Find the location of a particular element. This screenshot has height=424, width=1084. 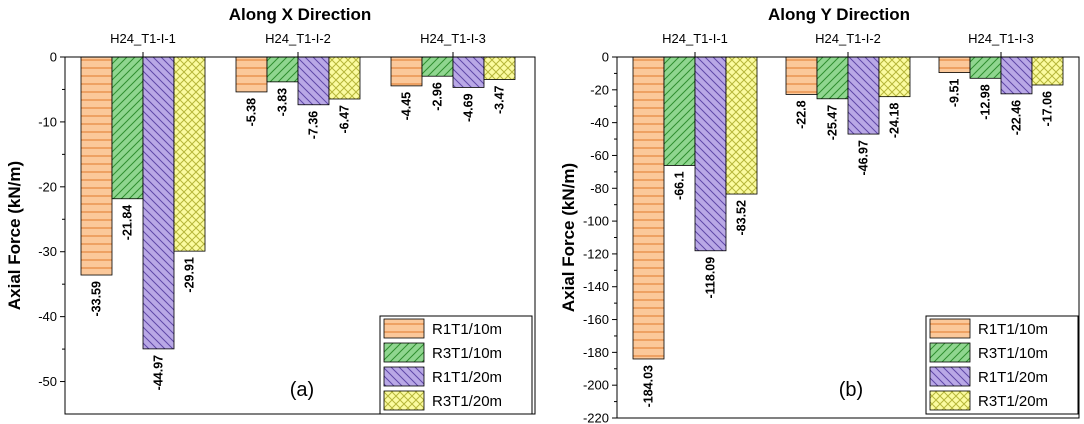

panel-label: (a) is located at coordinates (302, 390).